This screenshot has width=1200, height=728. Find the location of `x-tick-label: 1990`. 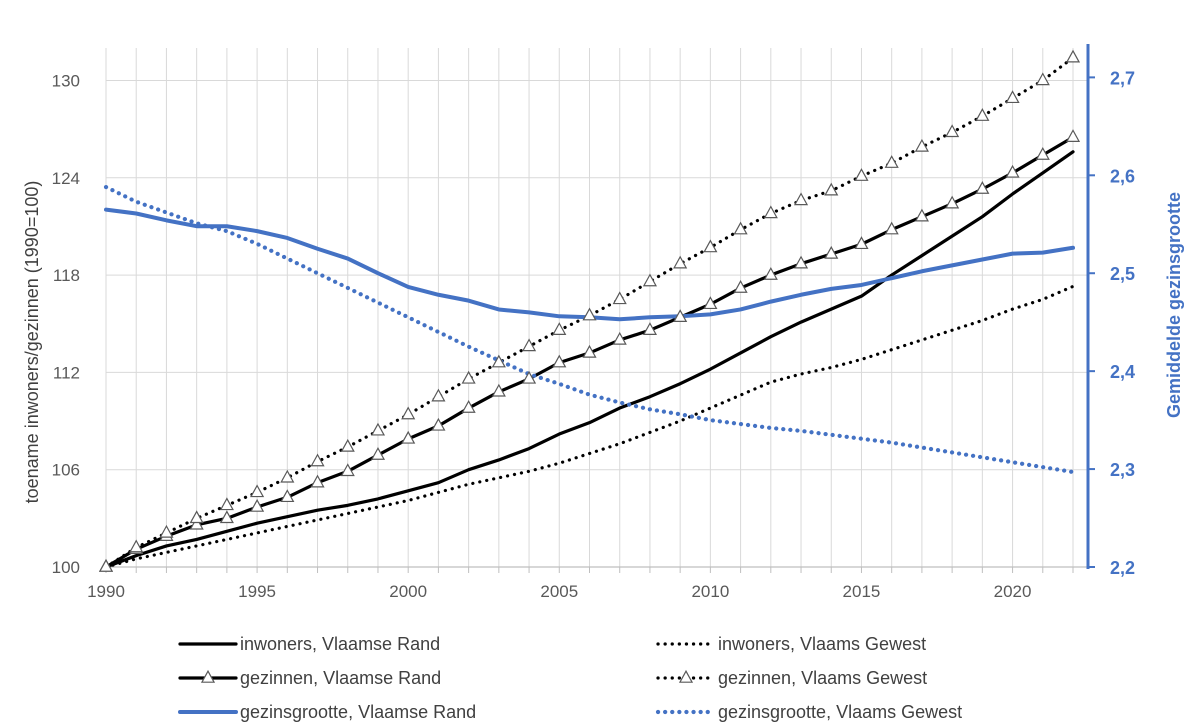

x-tick-label: 1990 is located at coordinates (106, 591).